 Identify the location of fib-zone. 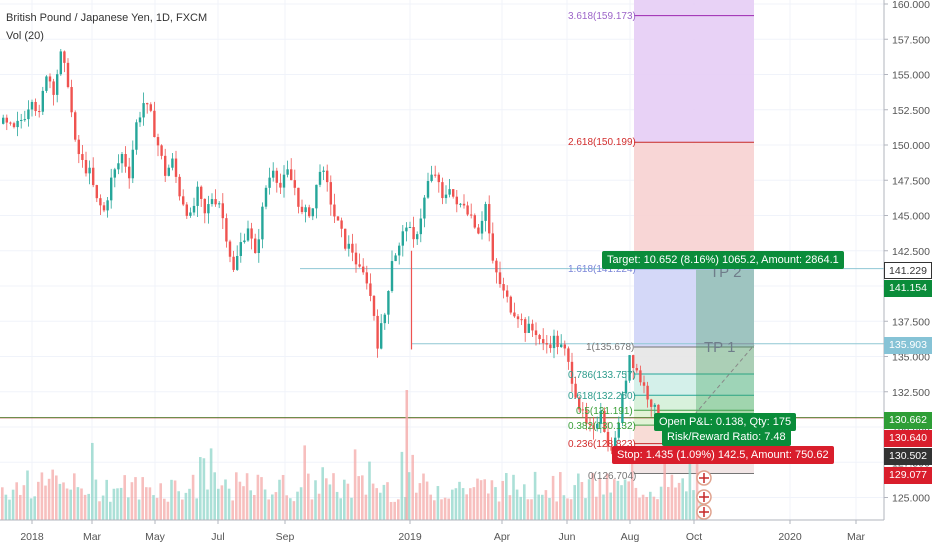
(694, 79).